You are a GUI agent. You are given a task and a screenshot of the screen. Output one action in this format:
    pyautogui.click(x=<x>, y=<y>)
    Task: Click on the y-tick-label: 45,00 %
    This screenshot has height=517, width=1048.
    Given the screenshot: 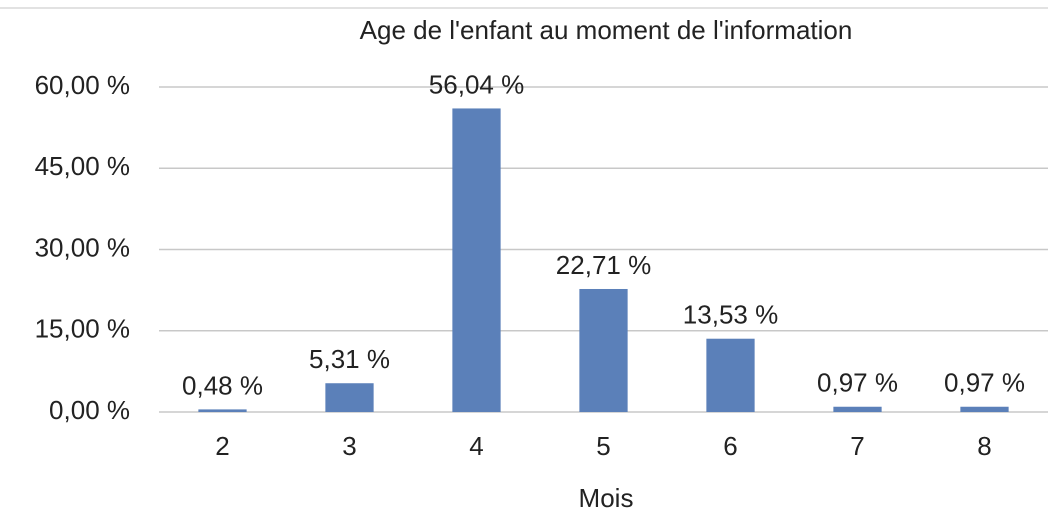 What is the action you would take?
    pyautogui.click(x=82, y=166)
    